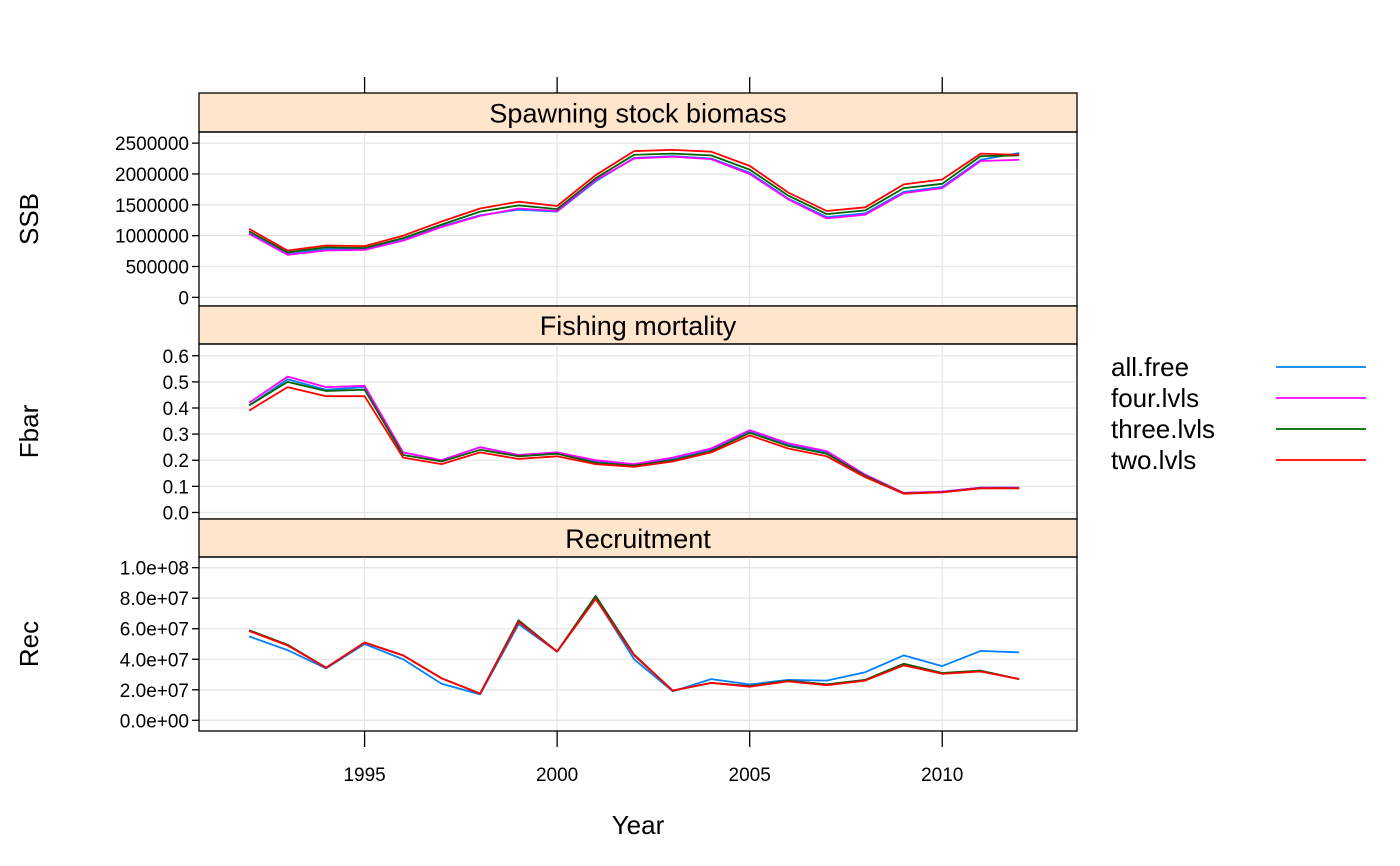 The height and width of the screenshot is (866, 1400). What do you see at coordinates (29, 219) in the screenshot?
I see `y-axis-label: SSB` at bounding box center [29, 219].